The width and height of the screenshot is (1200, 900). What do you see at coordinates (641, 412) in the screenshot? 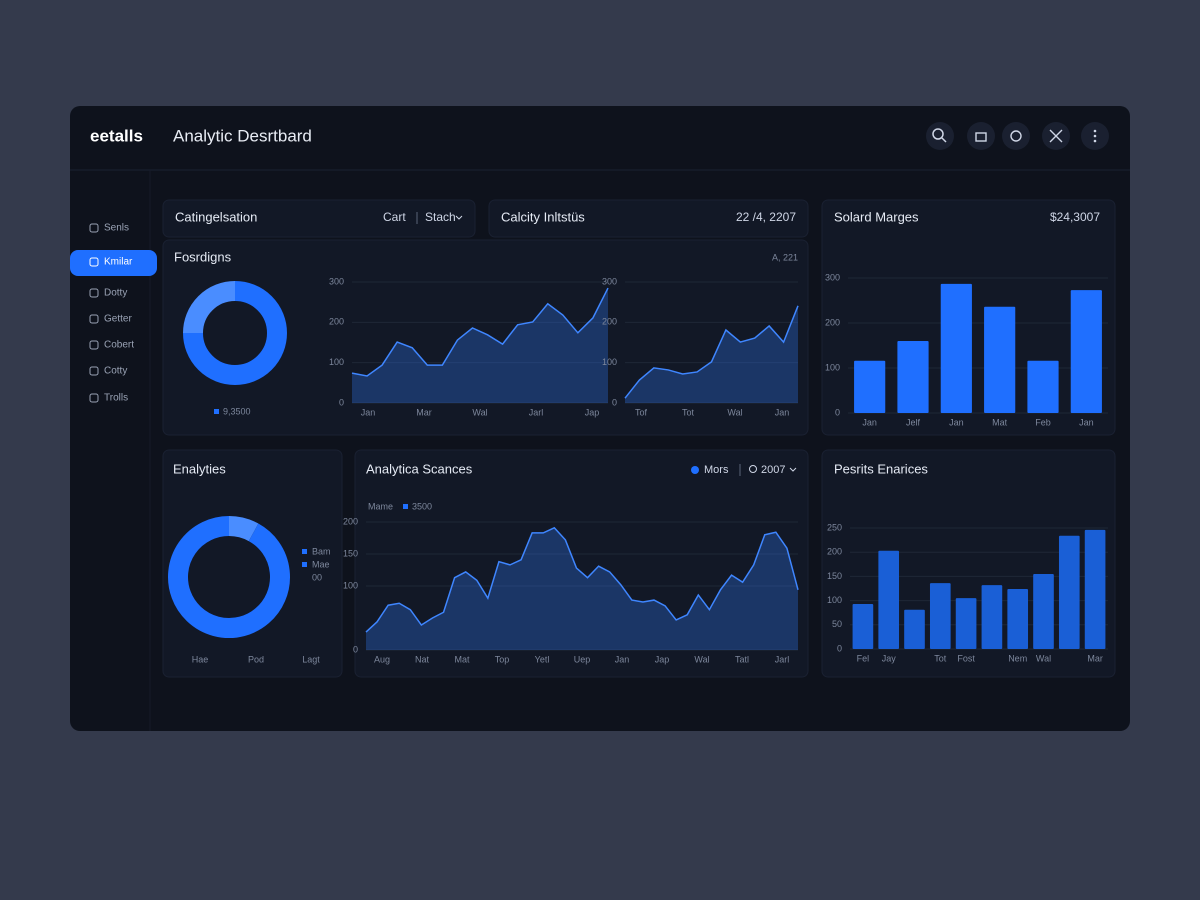
I see `x-label: Tof` at bounding box center [641, 412].